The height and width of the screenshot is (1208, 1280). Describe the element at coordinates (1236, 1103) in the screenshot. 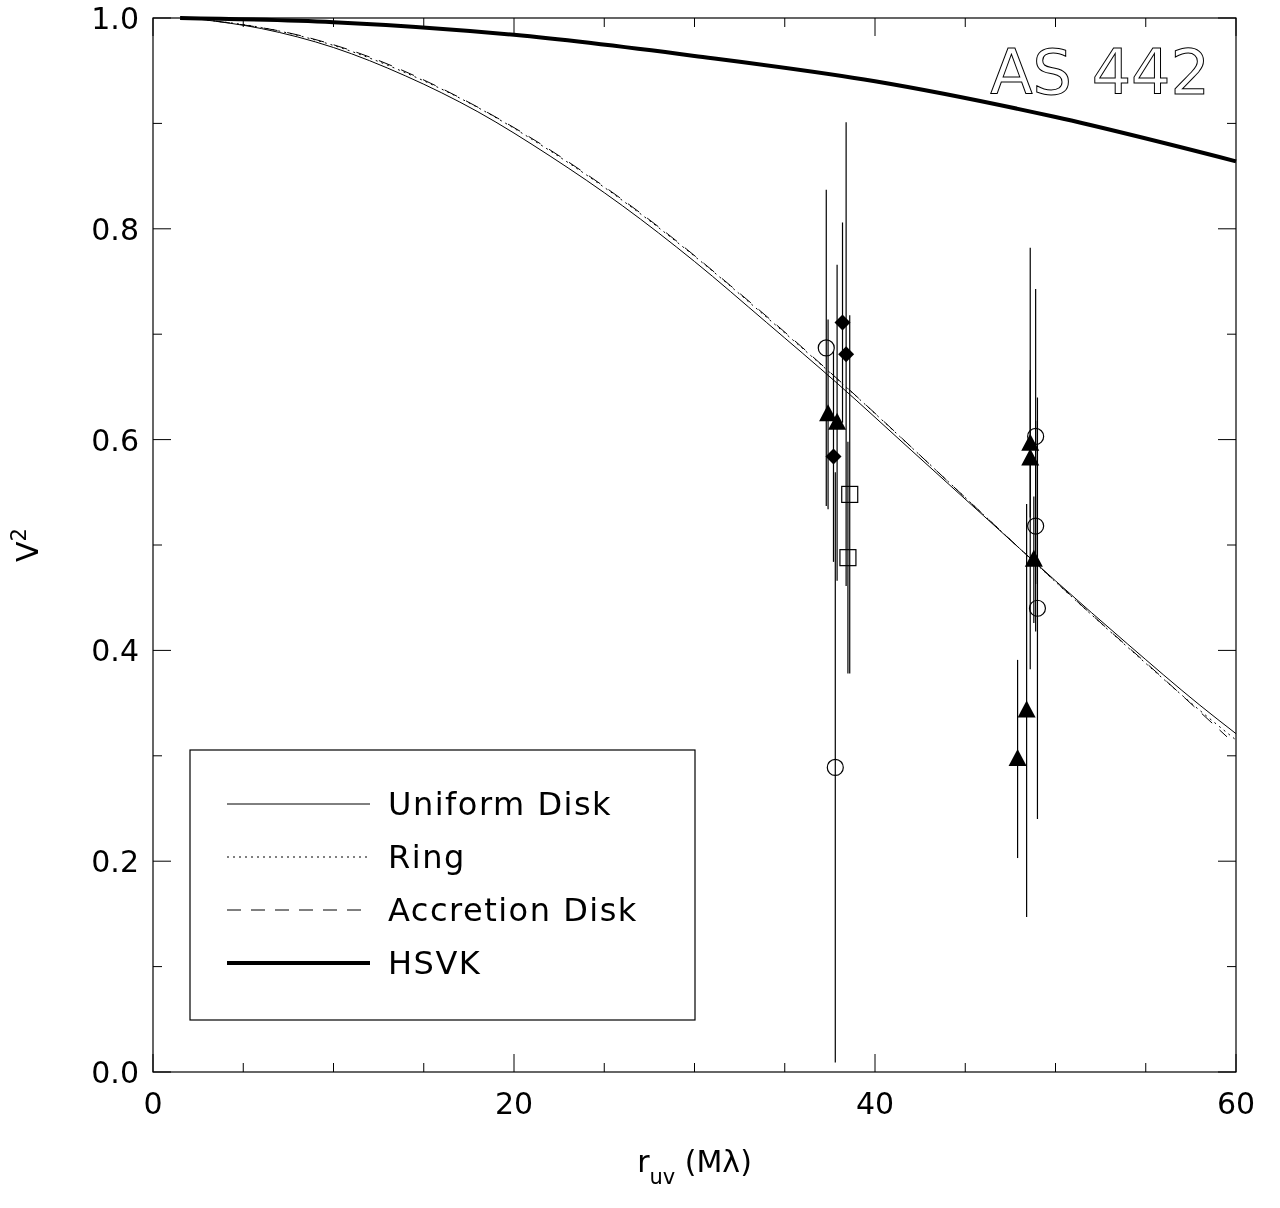

I see `x-tick-label: 60` at that location.